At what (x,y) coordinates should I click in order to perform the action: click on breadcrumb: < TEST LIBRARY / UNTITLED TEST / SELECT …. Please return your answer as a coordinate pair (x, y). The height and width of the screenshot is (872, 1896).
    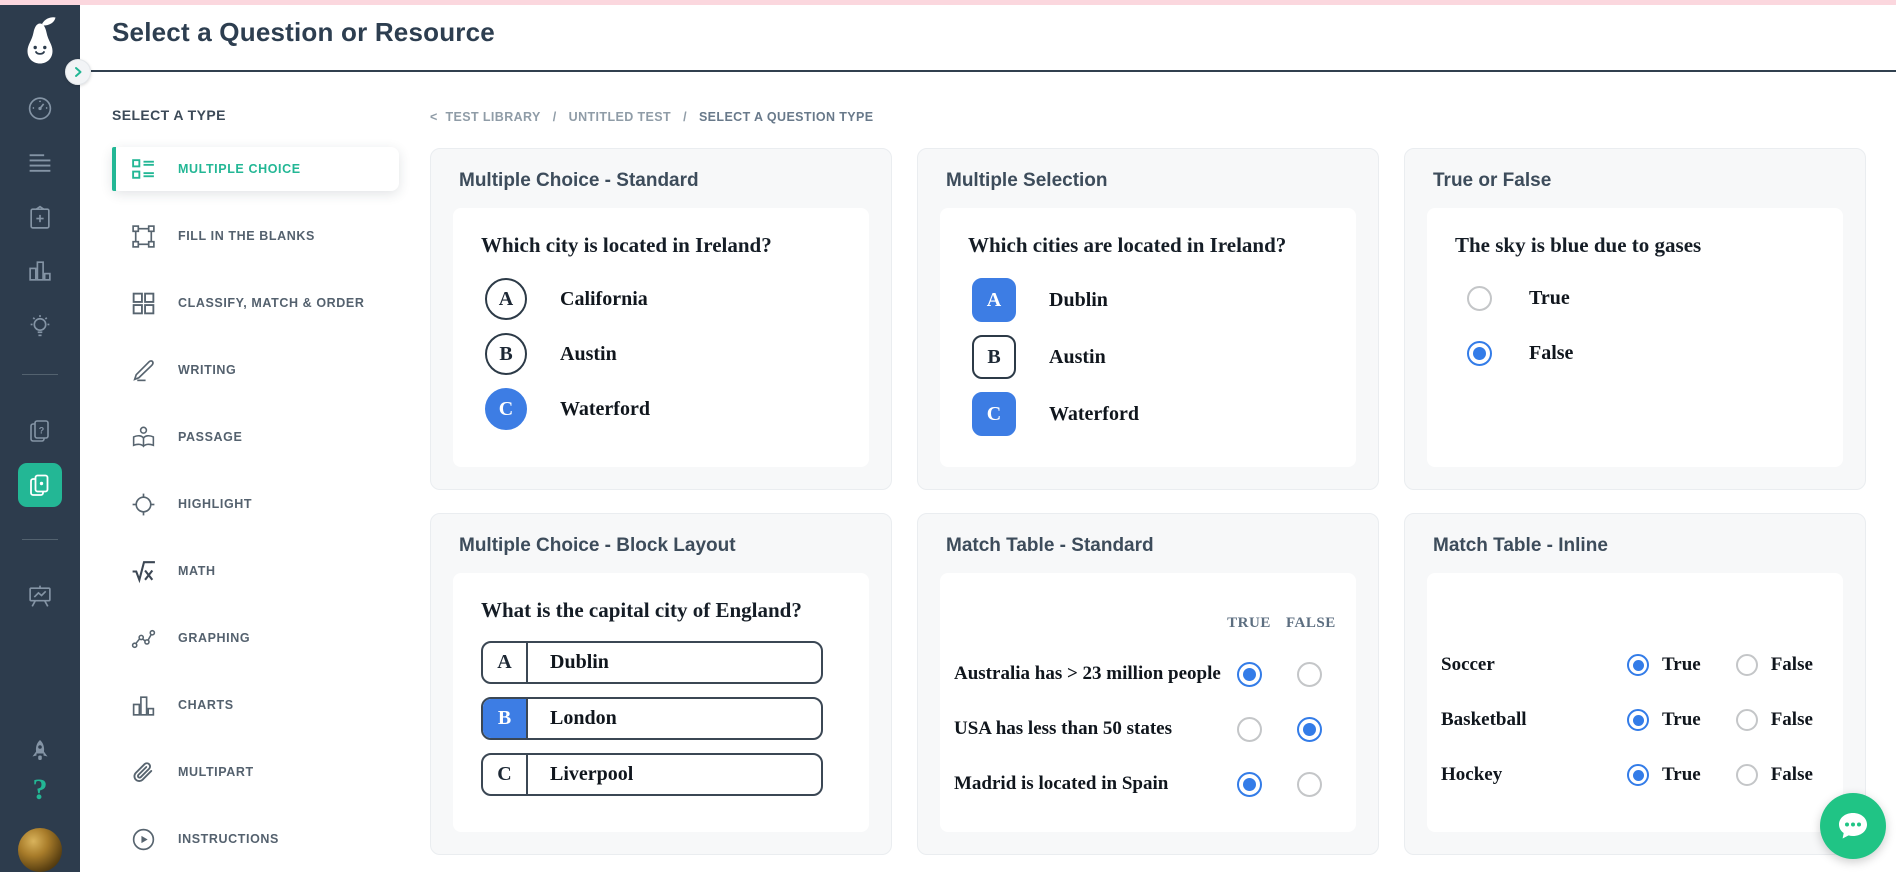
    Looking at the image, I should click on (652, 117).